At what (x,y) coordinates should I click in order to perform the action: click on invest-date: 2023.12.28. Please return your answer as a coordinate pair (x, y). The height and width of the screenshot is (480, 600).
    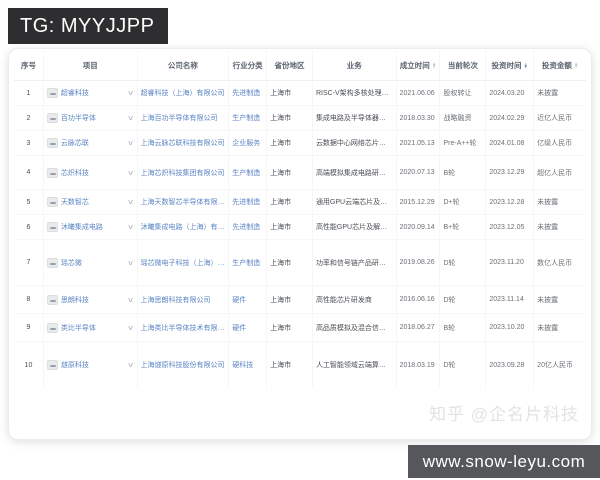
    Looking at the image, I should click on (507, 202).